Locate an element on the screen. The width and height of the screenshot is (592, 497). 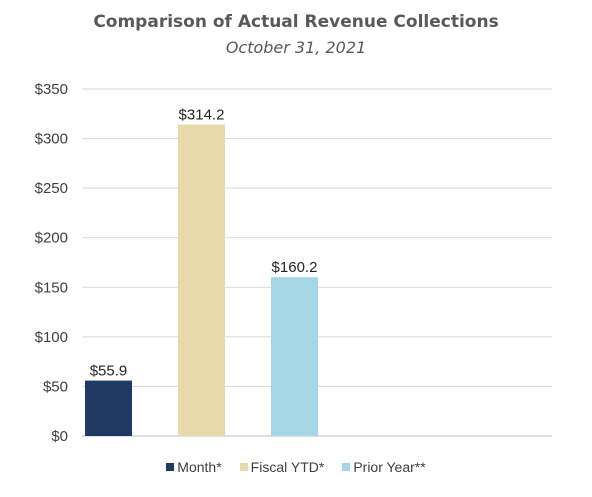
legend-swatch-fiscal-ytd is located at coordinates (243, 467).